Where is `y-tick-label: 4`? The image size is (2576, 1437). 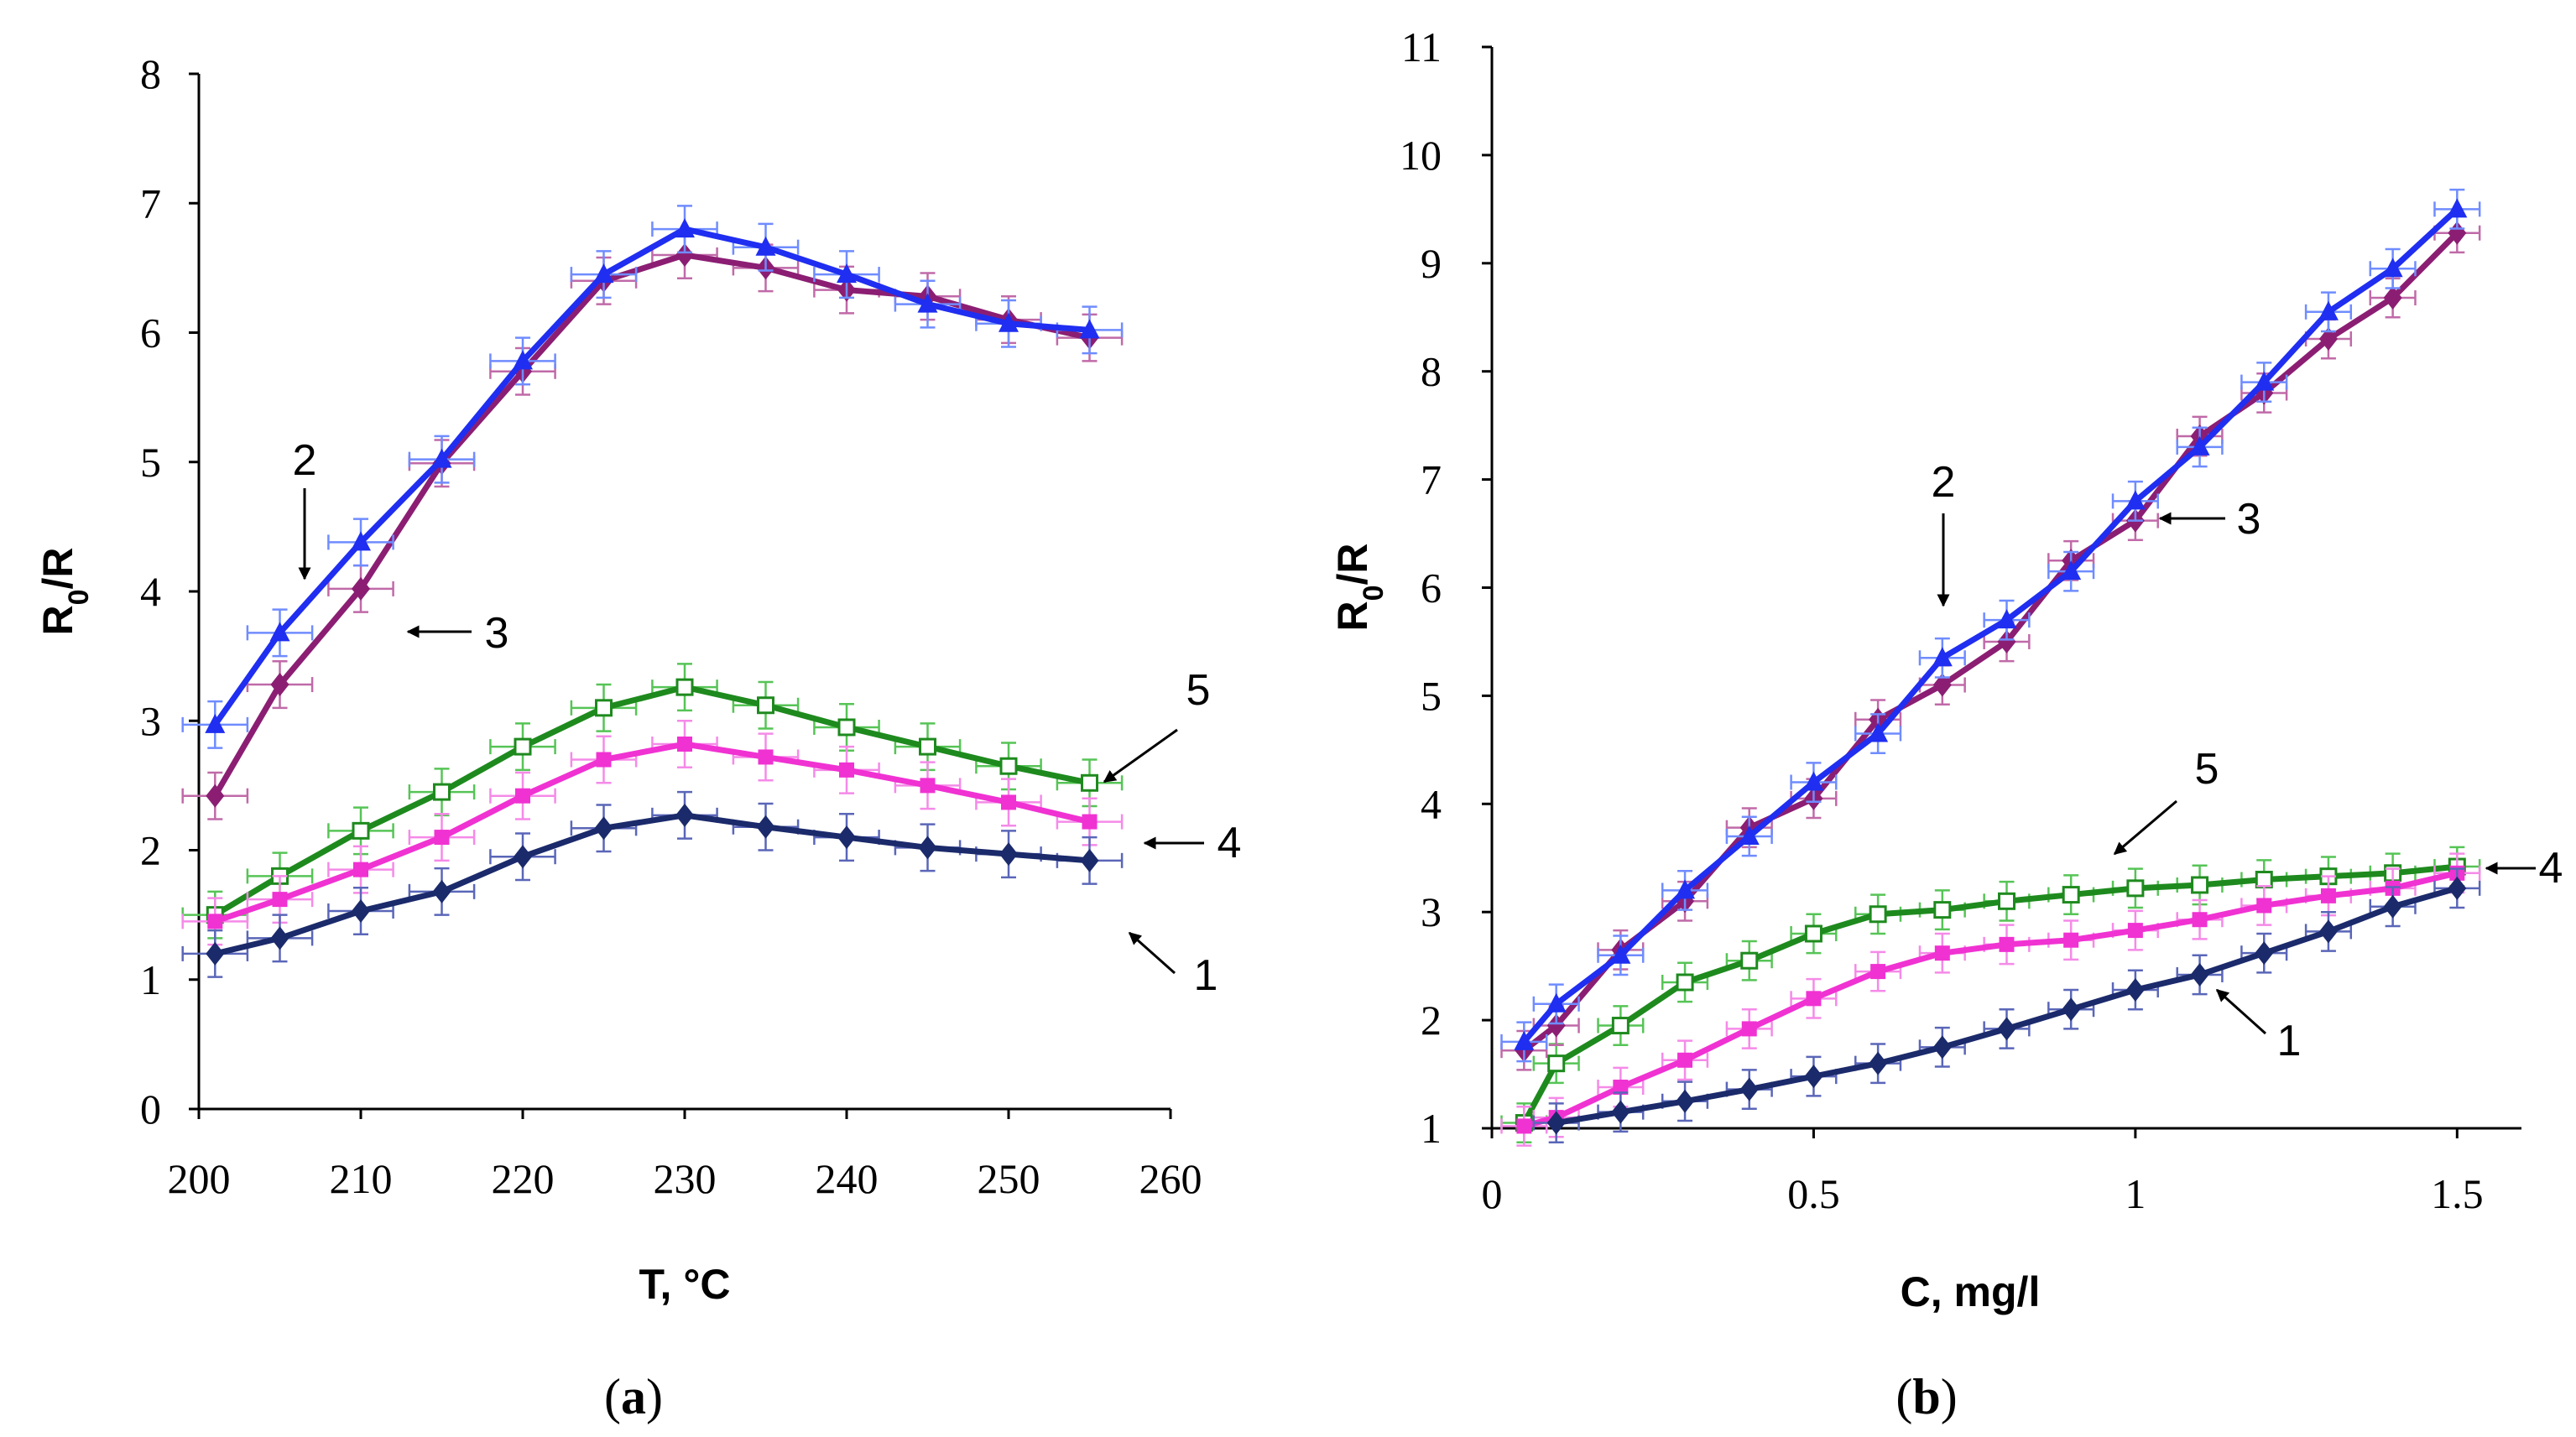 y-tick-label: 4 is located at coordinates (1431, 803).